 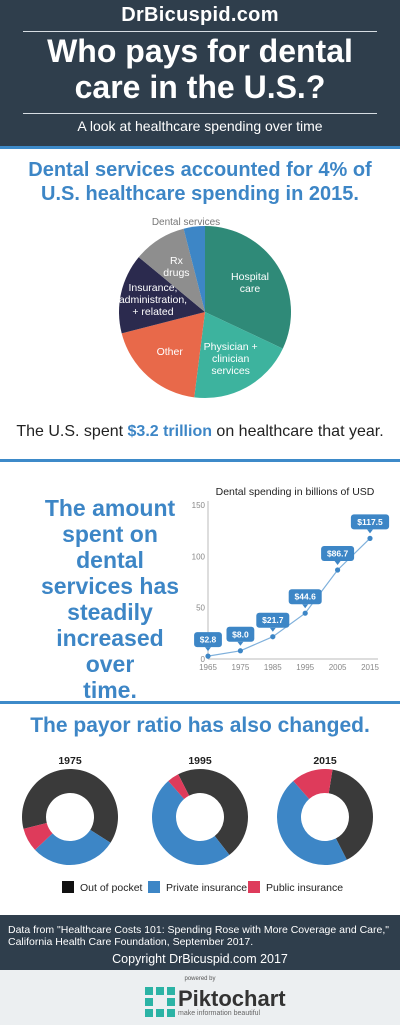 What do you see at coordinates (250, 283) in the screenshot?
I see `pie-label-hospital-care: Hospital care` at bounding box center [250, 283].